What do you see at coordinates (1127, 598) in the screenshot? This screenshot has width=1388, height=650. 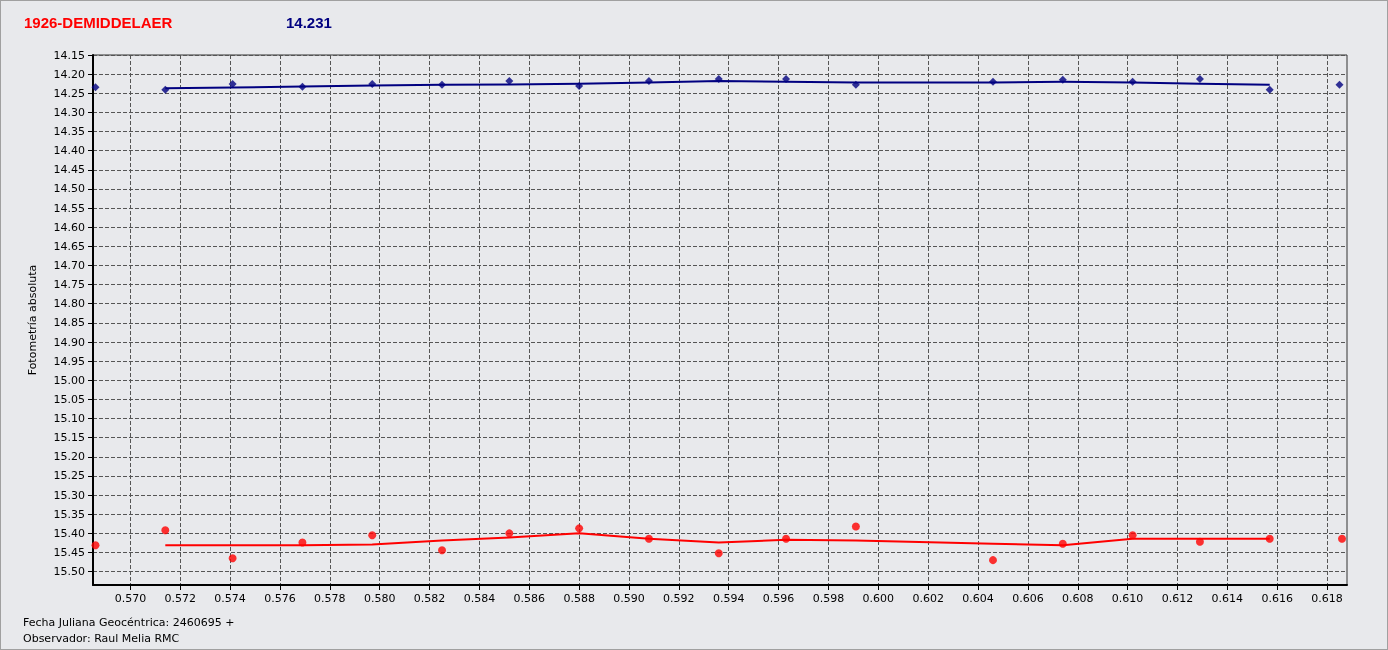 I see `x-tick-label: 0.610` at bounding box center [1127, 598].